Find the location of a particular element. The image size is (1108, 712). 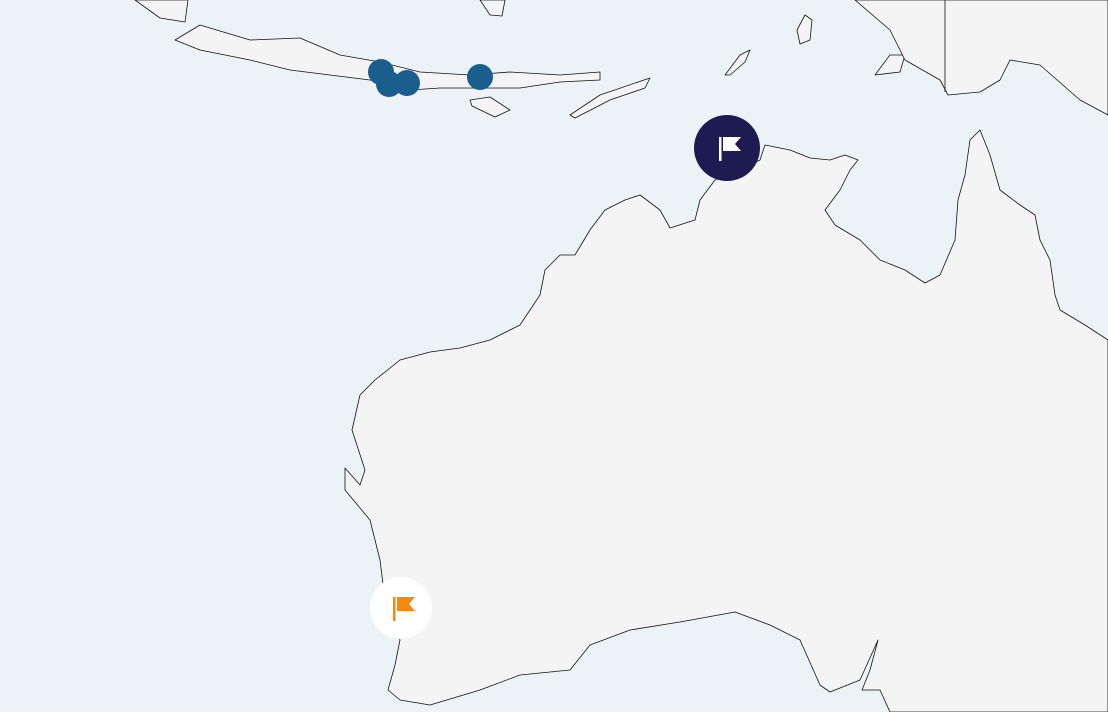

new-guinea is located at coordinates (981, 58).